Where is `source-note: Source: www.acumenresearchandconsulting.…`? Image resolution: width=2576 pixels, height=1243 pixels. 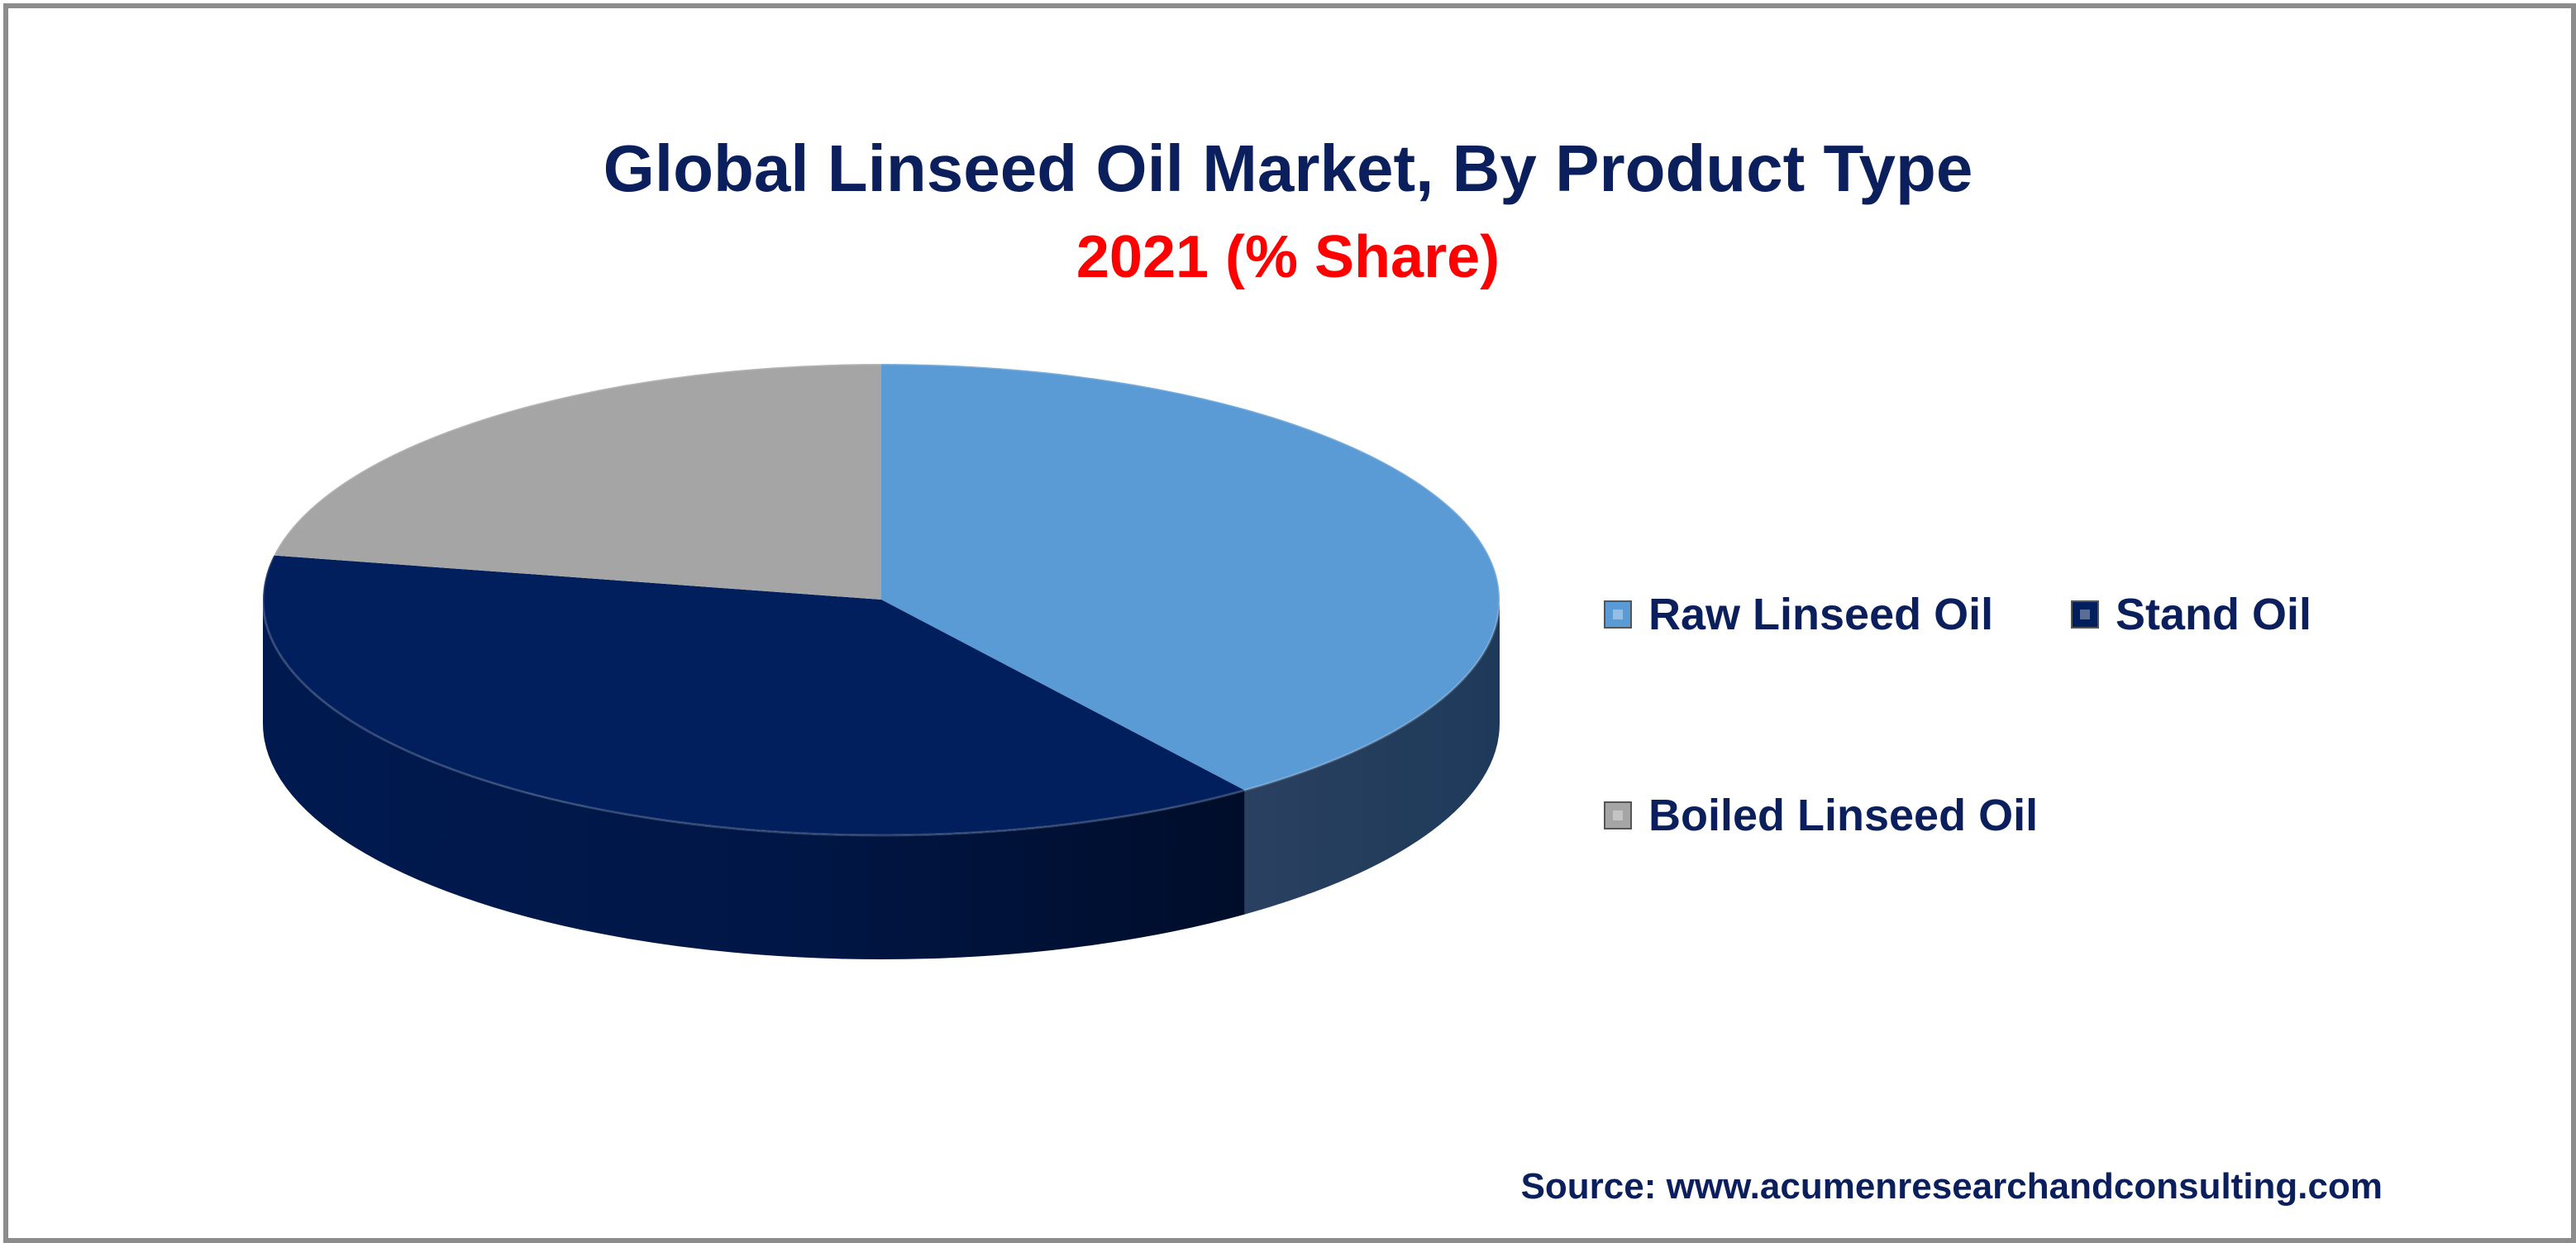
source-note: Source: www.acumenresearchandconsulting.… is located at coordinates (1951, 1186).